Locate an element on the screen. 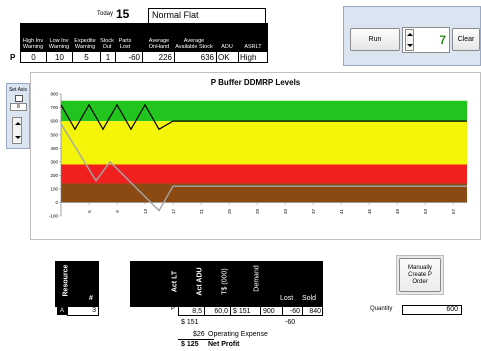 Image resolution: width=481 pixels, height=351 pixels. metrics-header-tdollar: T$ (000) is located at coordinates (225, 281).